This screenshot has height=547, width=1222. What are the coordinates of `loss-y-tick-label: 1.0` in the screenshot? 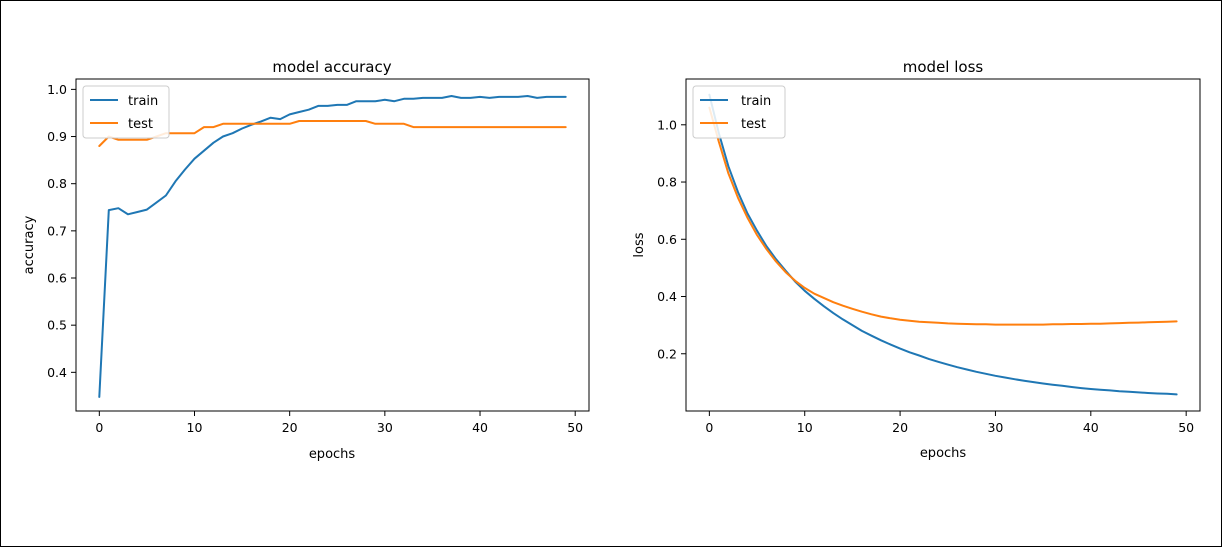 It's located at (667, 124).